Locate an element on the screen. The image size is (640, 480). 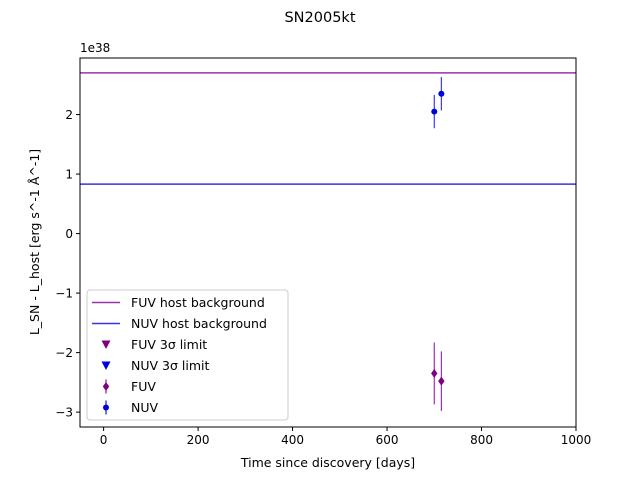
y-tick-label: 1 is located at coordinates (69, 174).